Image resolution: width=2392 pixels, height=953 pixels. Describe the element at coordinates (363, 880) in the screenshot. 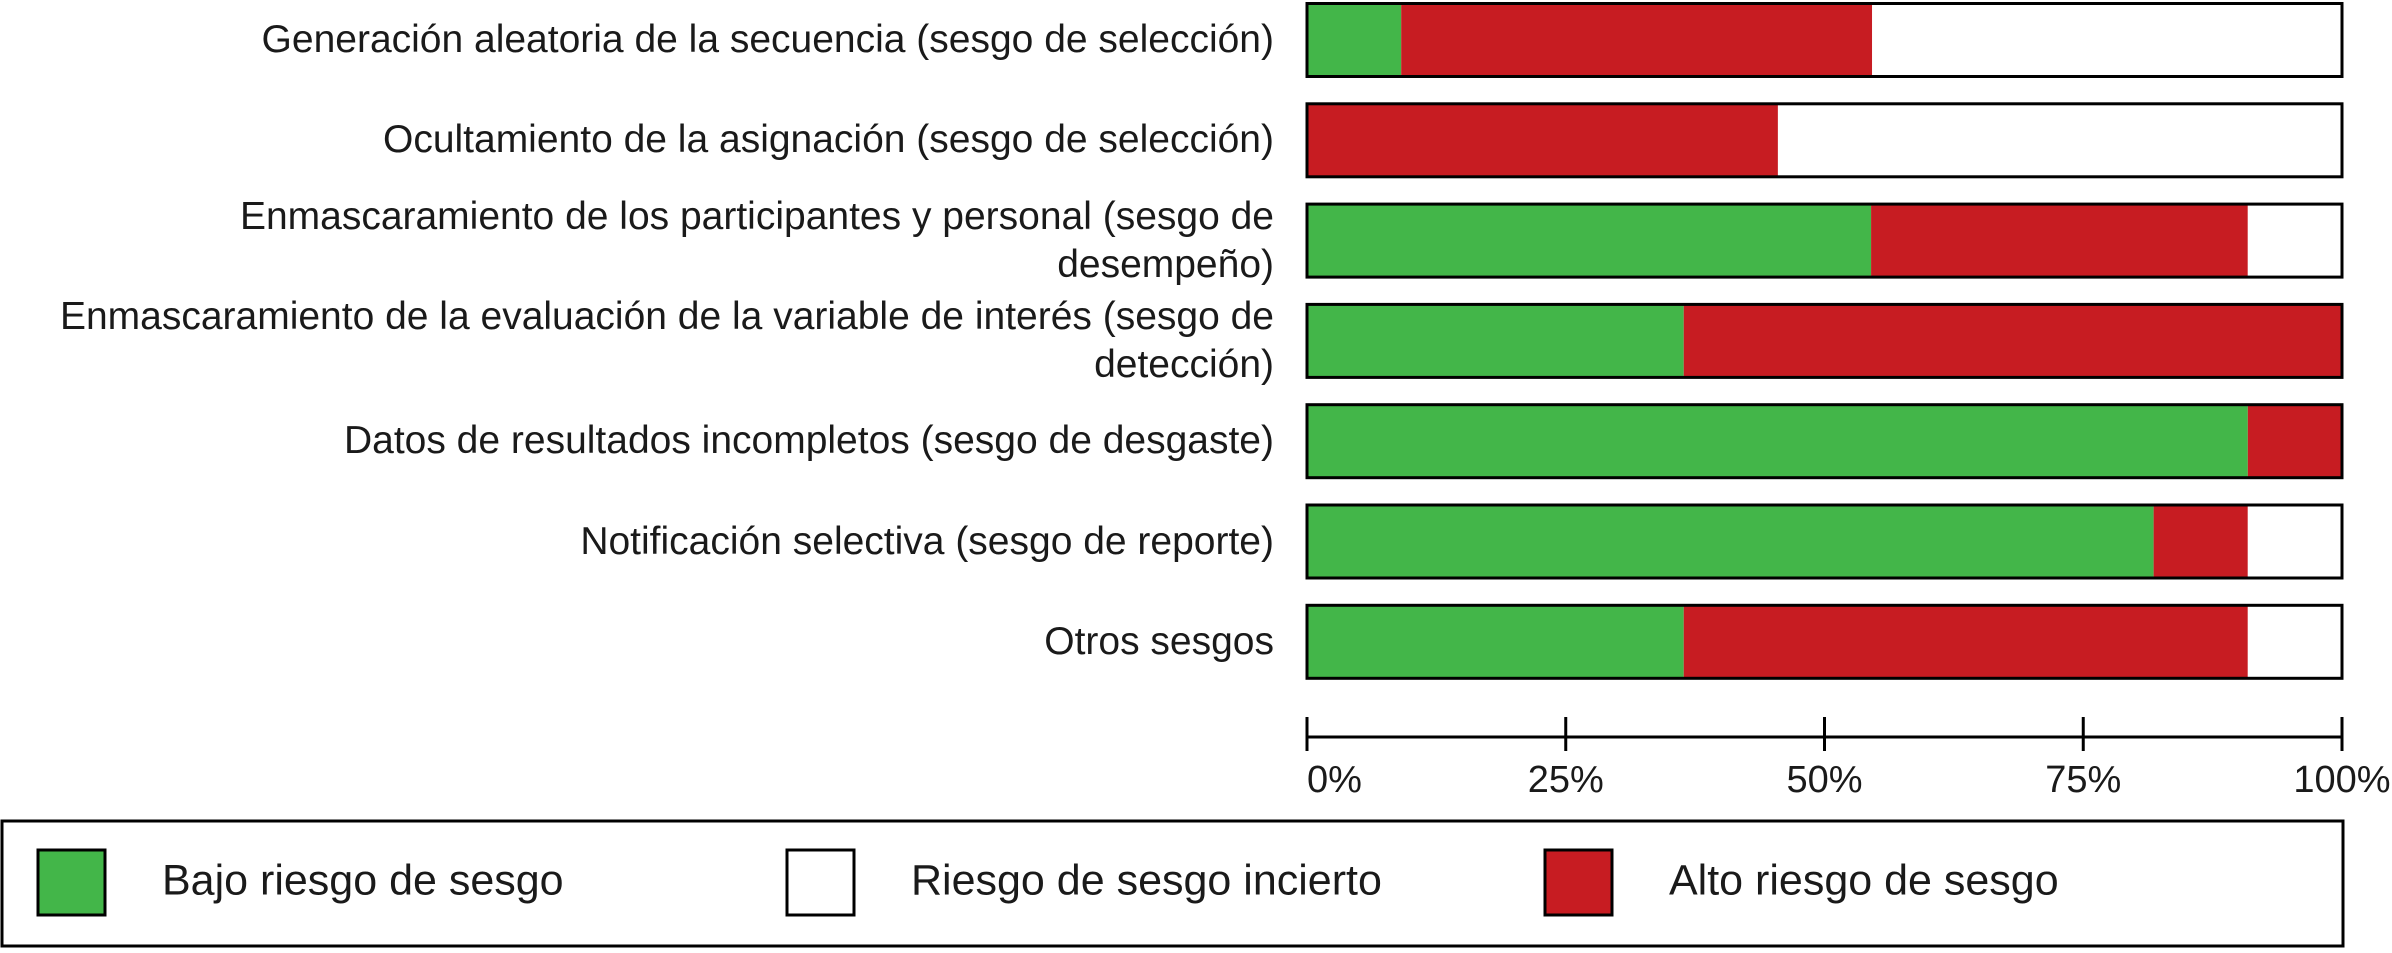

I see `legend-label: Bajo riesgo de sesgo` at that location.